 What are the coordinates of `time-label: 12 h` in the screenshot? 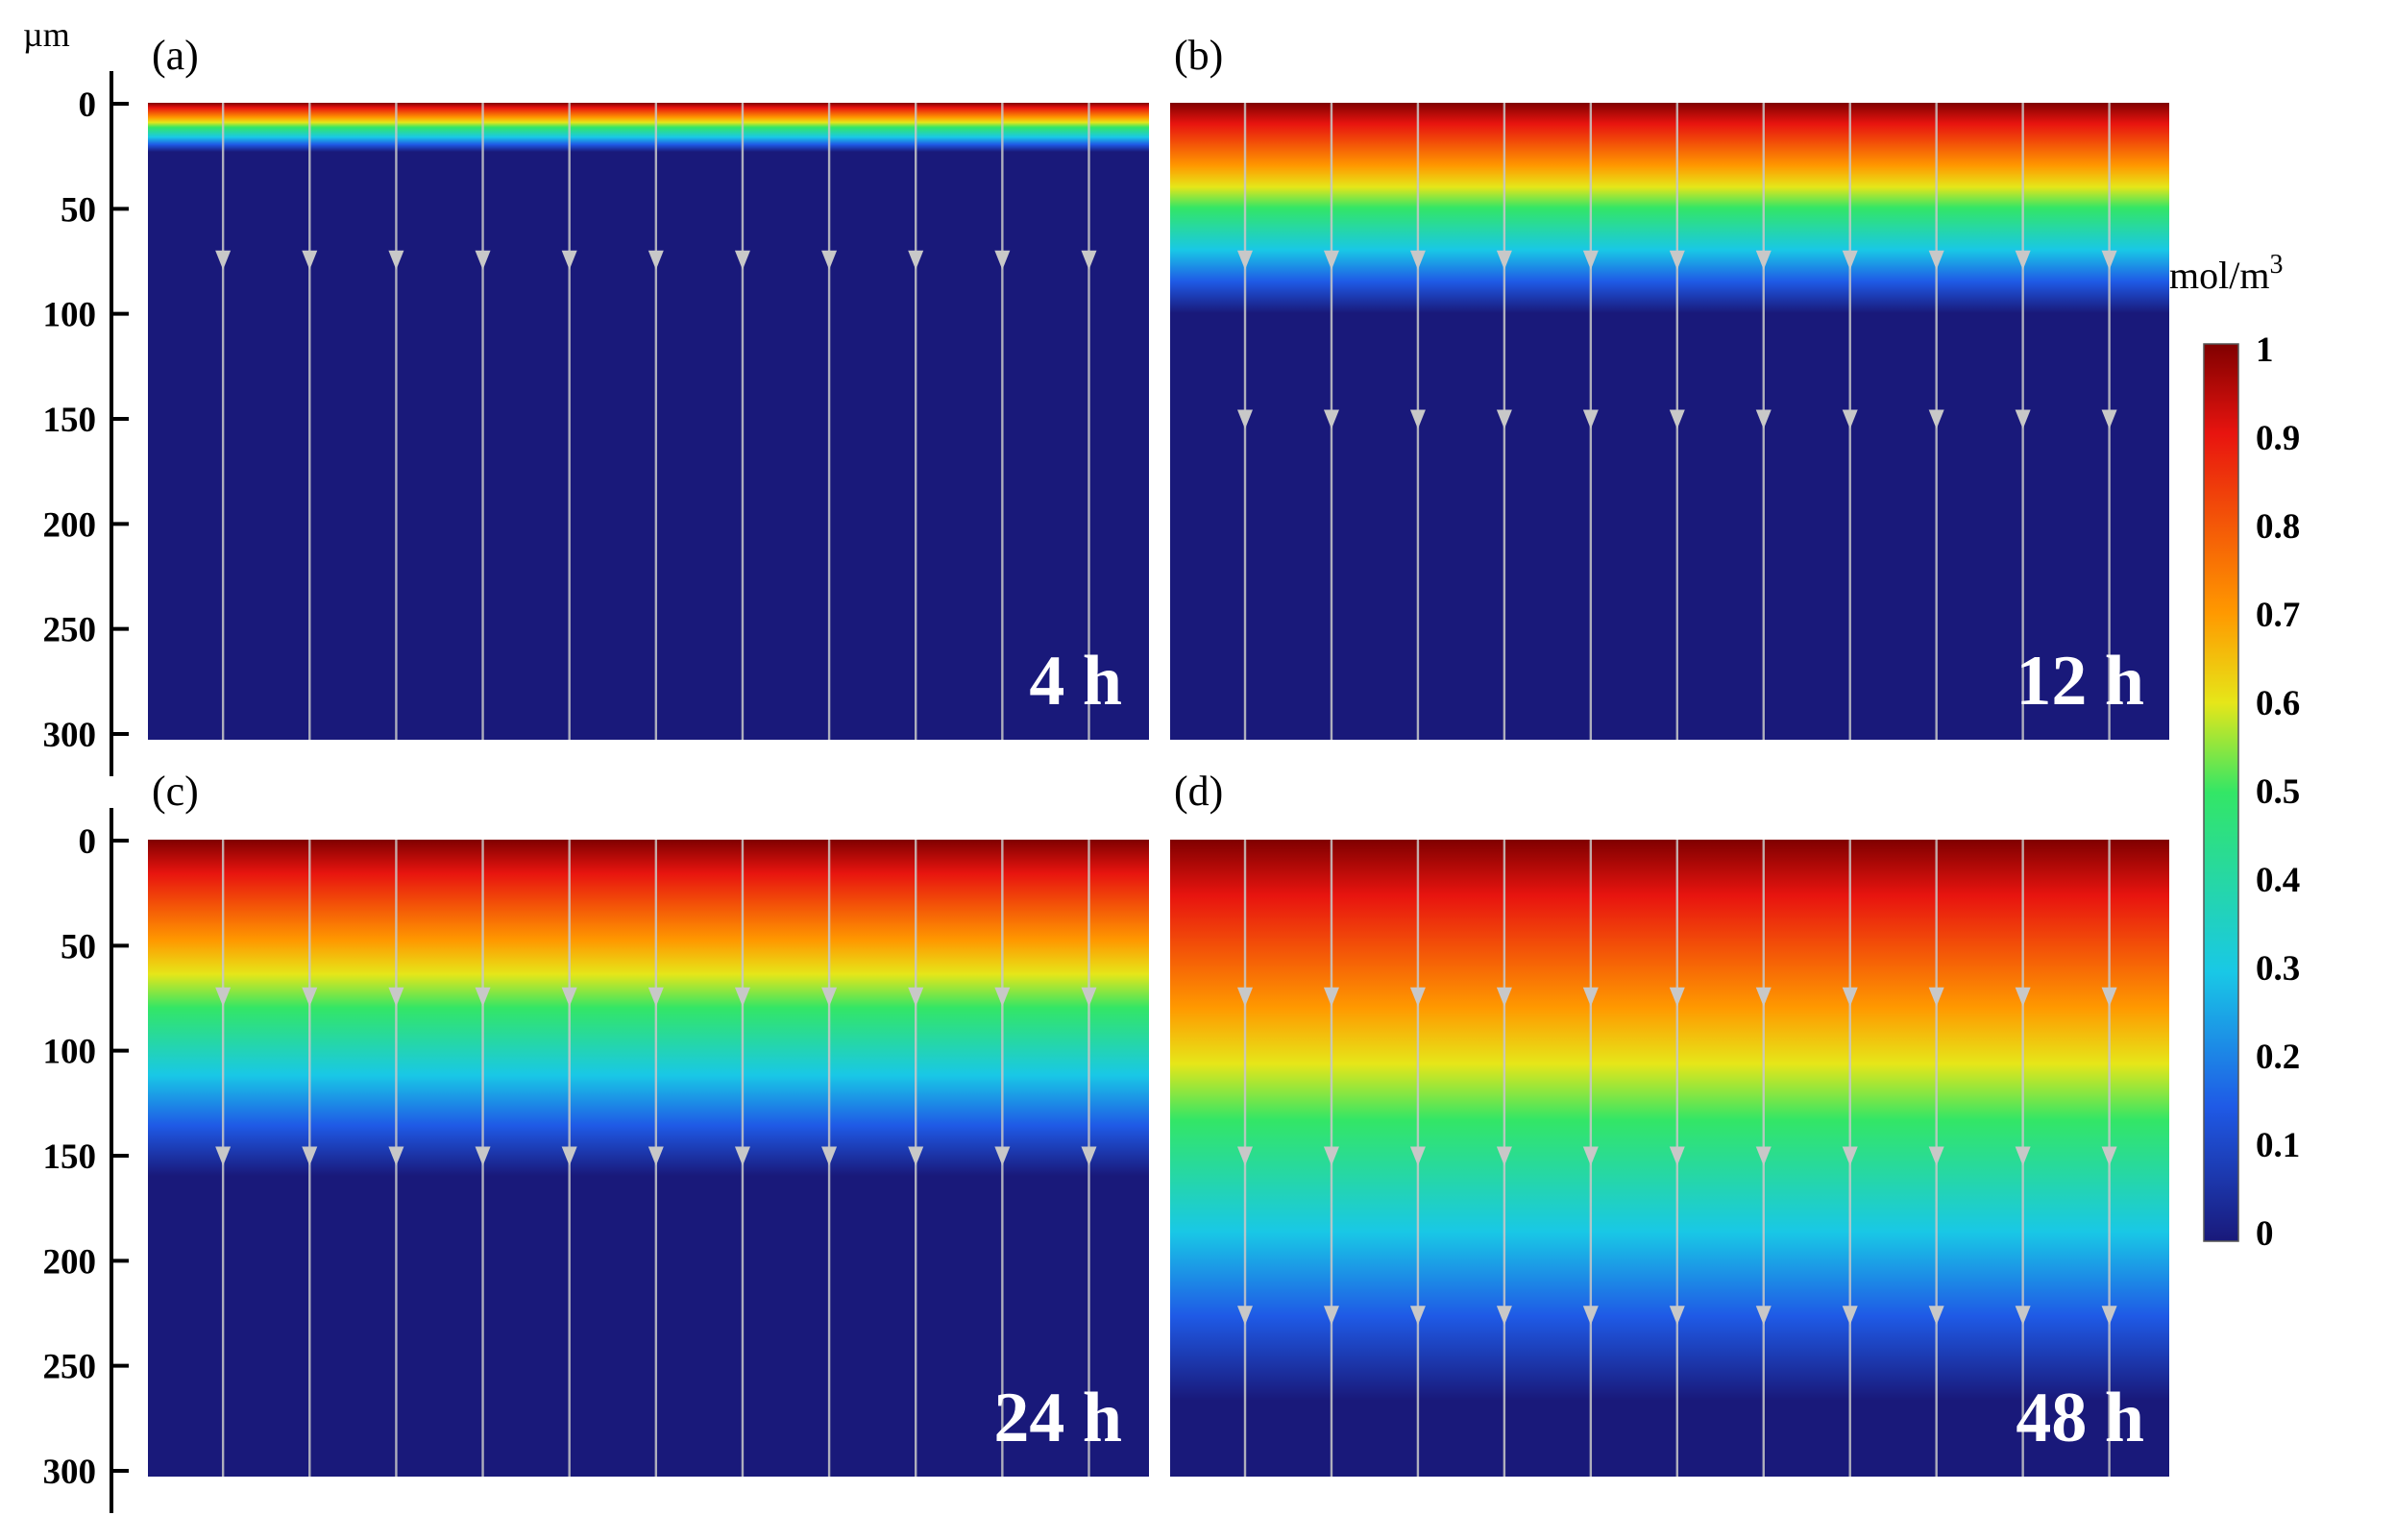 It's located at (2080, 682).